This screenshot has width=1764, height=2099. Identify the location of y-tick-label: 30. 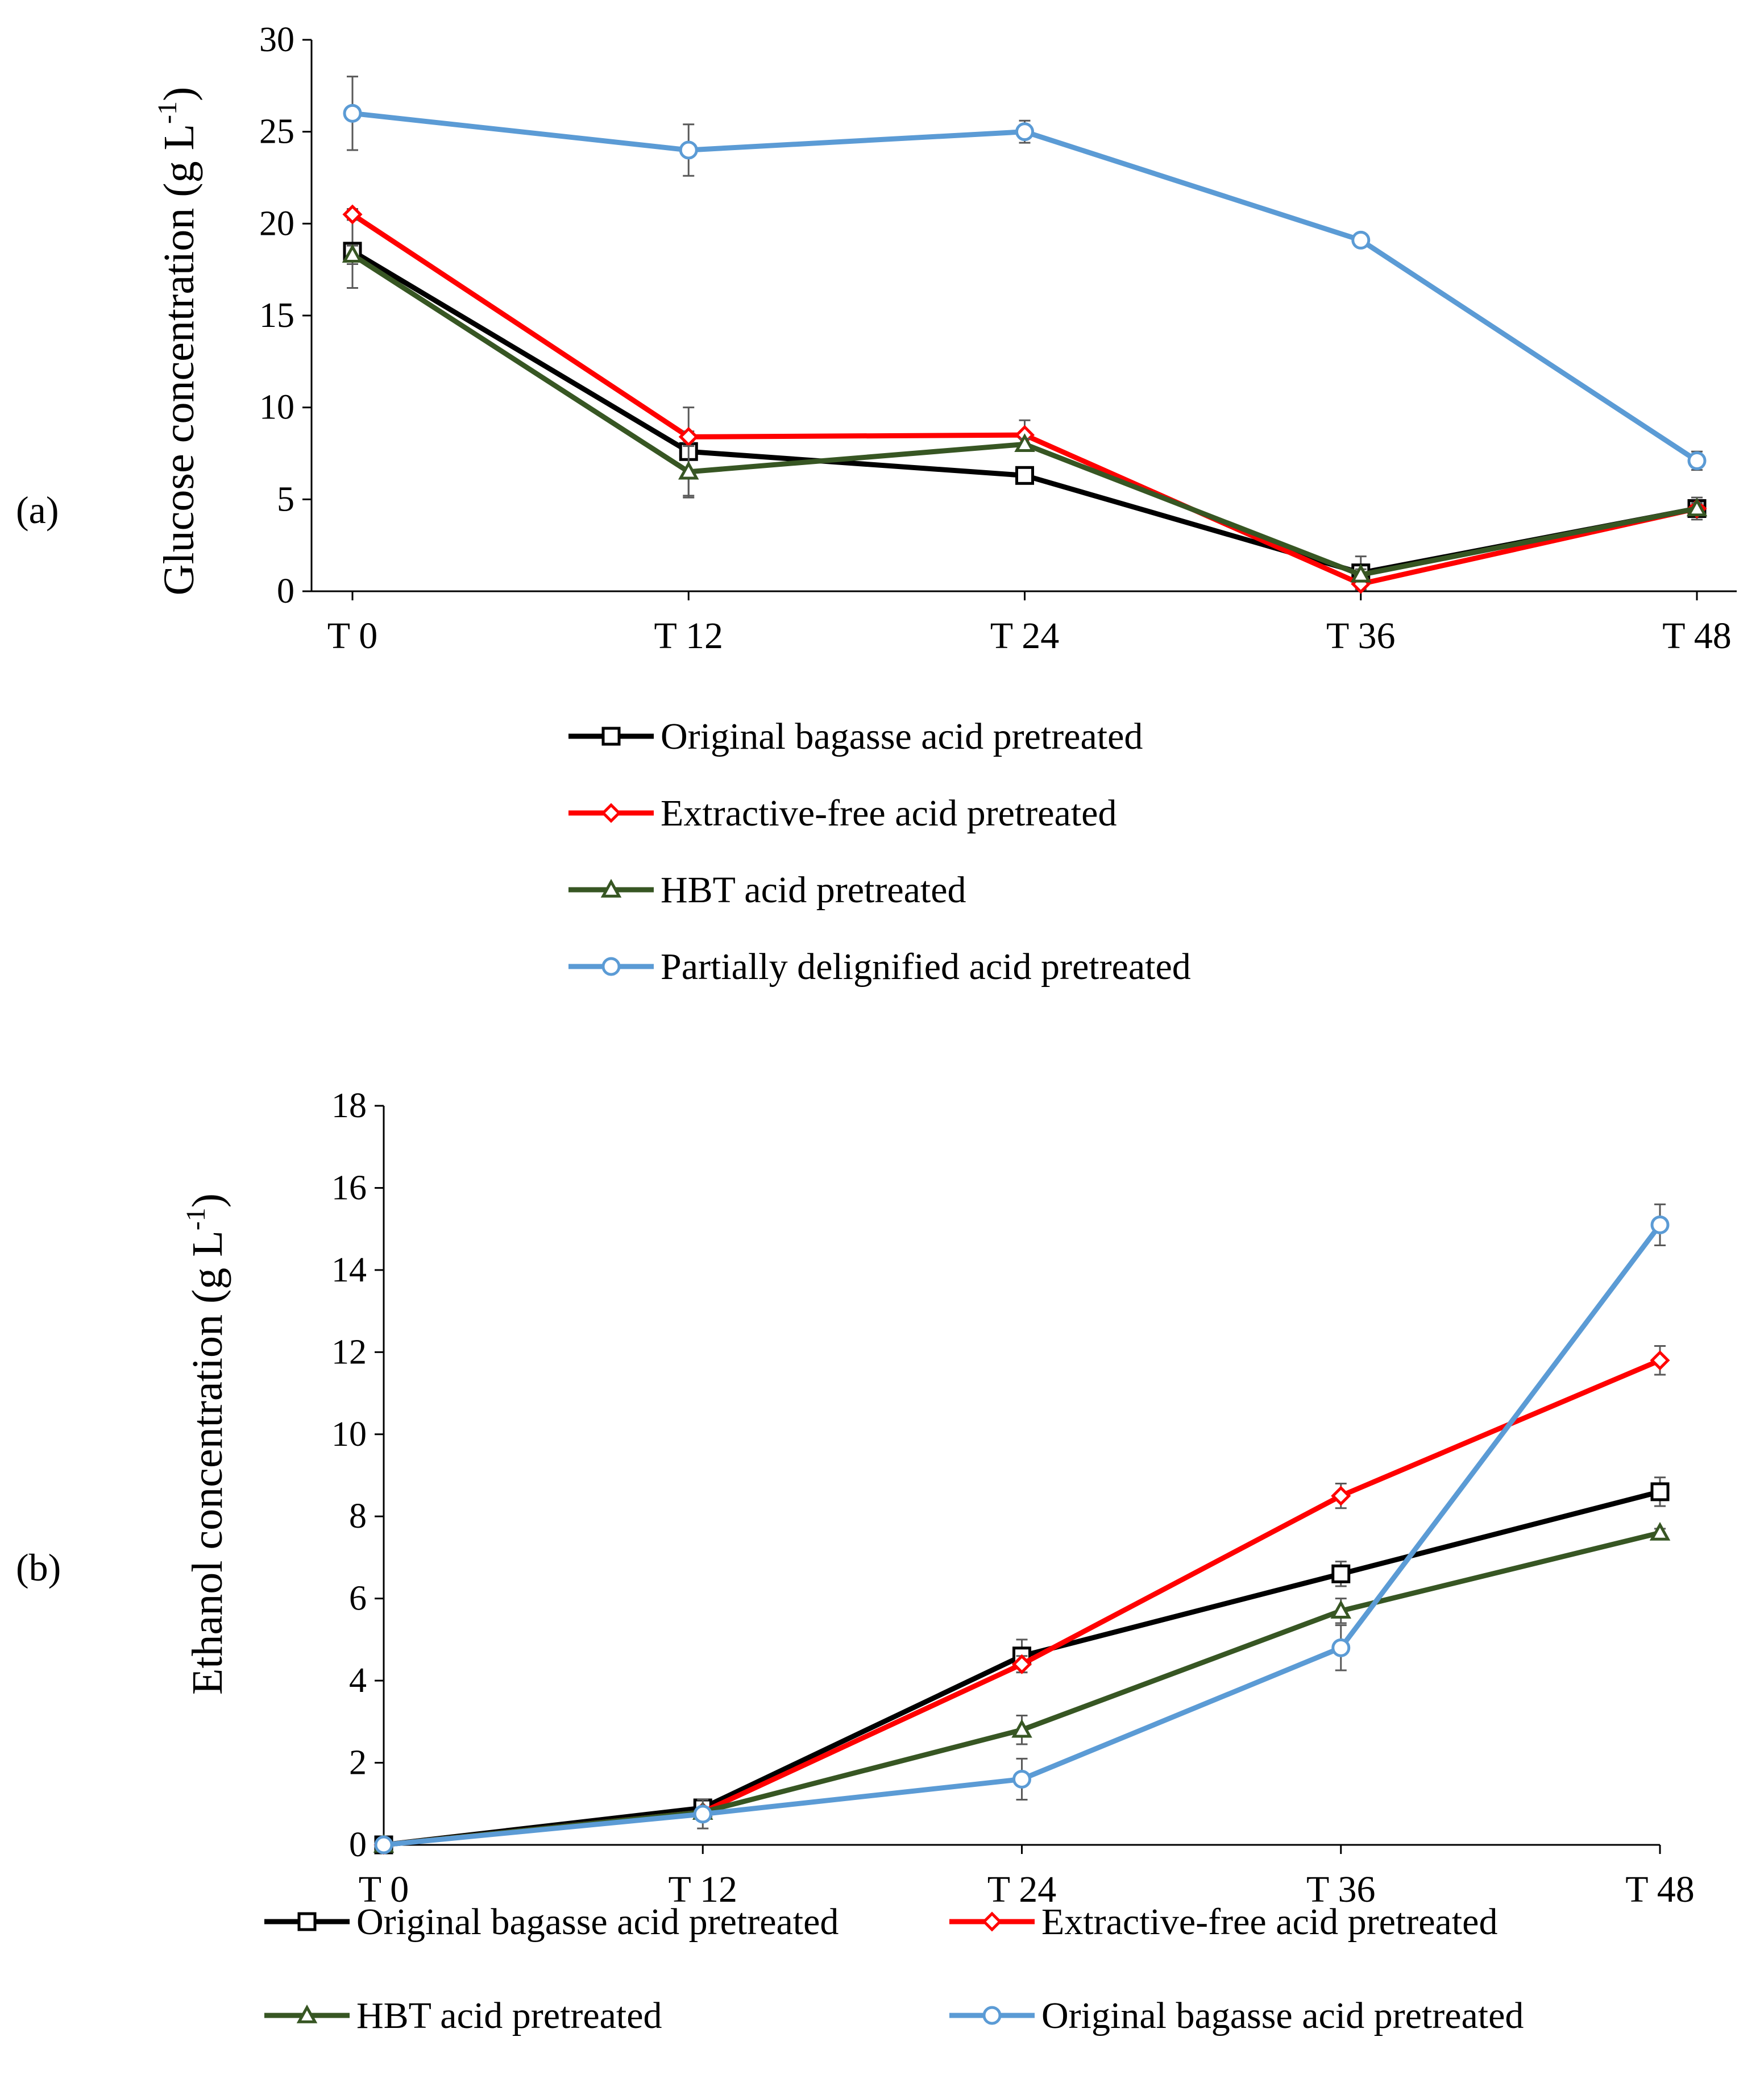
(276, 39).